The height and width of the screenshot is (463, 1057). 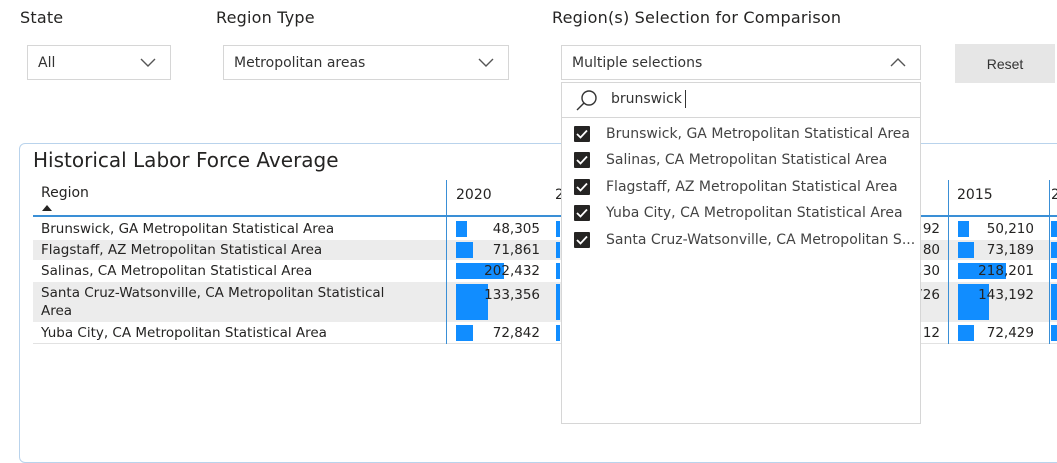 I want to click on regions-slicer-title: Region(s) Selection for Comparison, so click(x=697, y=17).